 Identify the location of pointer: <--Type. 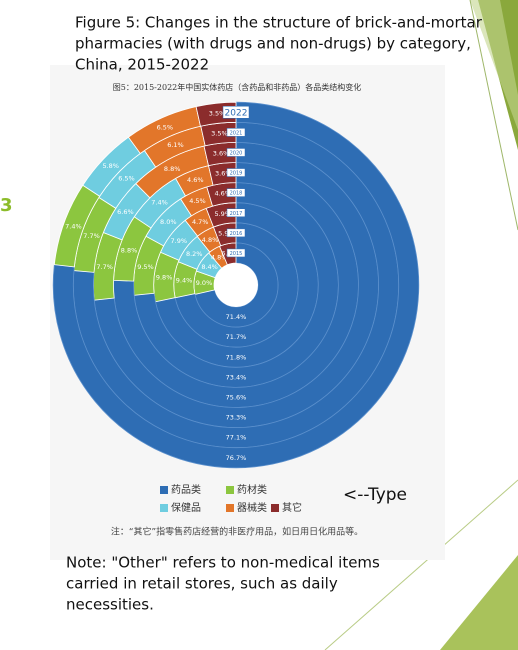
(375, 495).